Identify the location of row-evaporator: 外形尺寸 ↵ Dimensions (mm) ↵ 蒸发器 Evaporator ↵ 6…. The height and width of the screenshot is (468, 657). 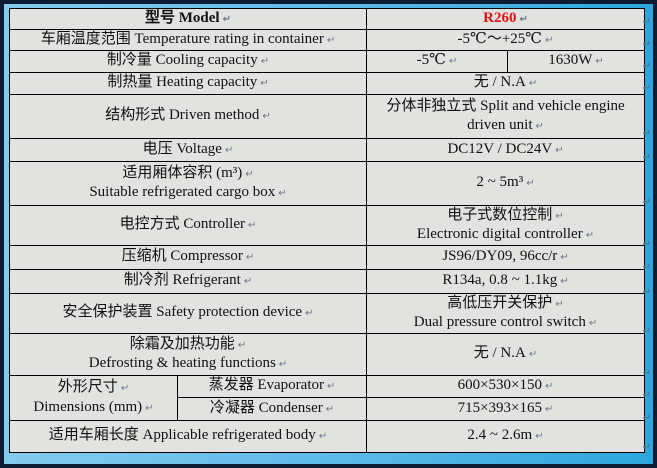
(327, 397).